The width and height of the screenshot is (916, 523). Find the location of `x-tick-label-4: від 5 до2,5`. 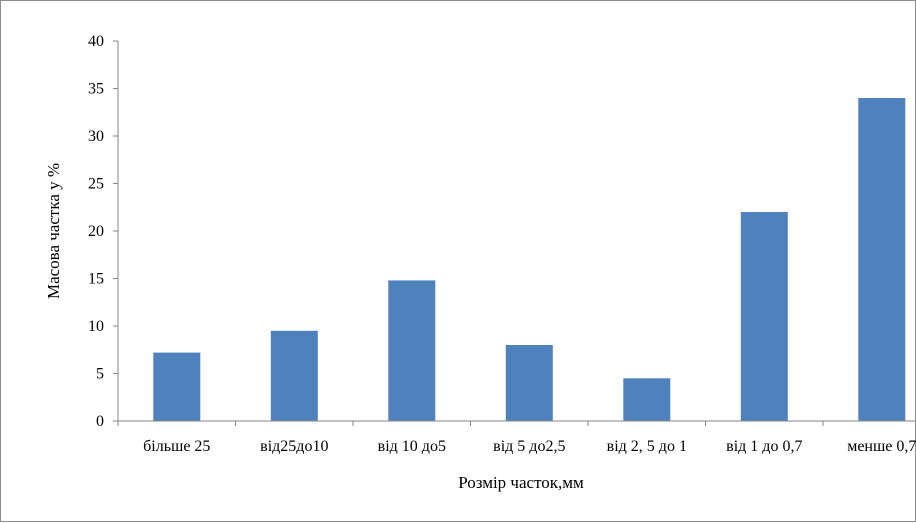

x-tick-label-4: від 5 до2,5 is located at coordinates (529, 446).